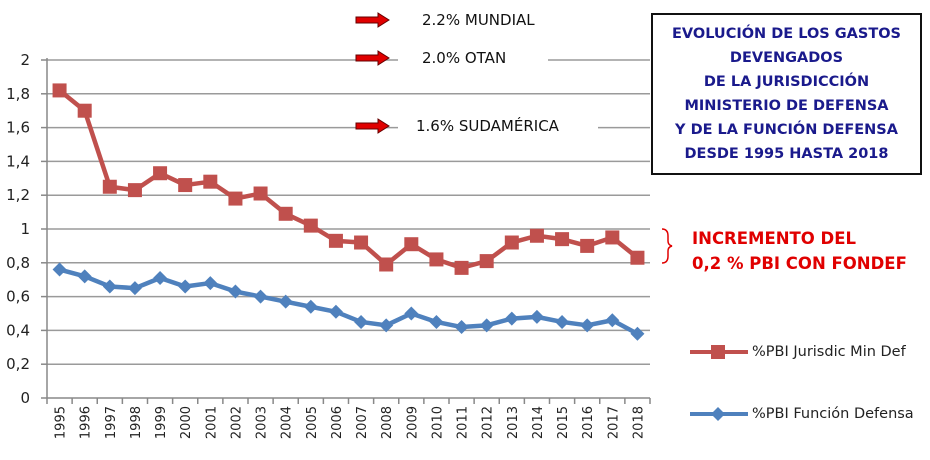 The width and height of the screenshot is (930, 460). I want to click on title-line: EVOLUCIÓN DE LOS GASTOS, so click(786, 34).